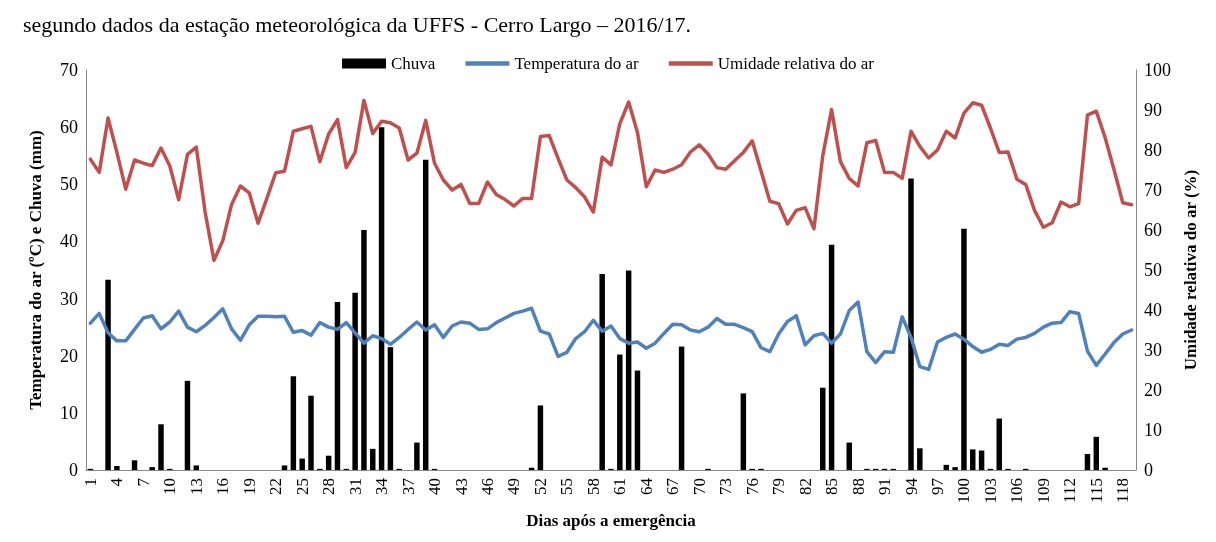 The image size is (1216, 542). What do you see at coordinates (611, 520) in the screenshot?
I see `x-axis-title: Dias após a emergência` at bounding box center [611, 520].